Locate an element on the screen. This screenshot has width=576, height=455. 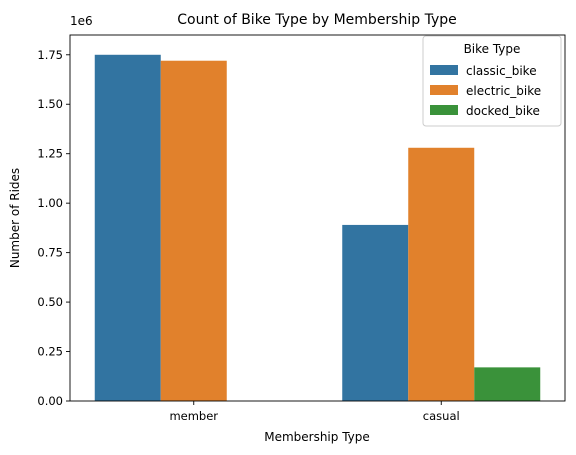
y-tick-label: 0.50 is located at coordinates (50, 302).